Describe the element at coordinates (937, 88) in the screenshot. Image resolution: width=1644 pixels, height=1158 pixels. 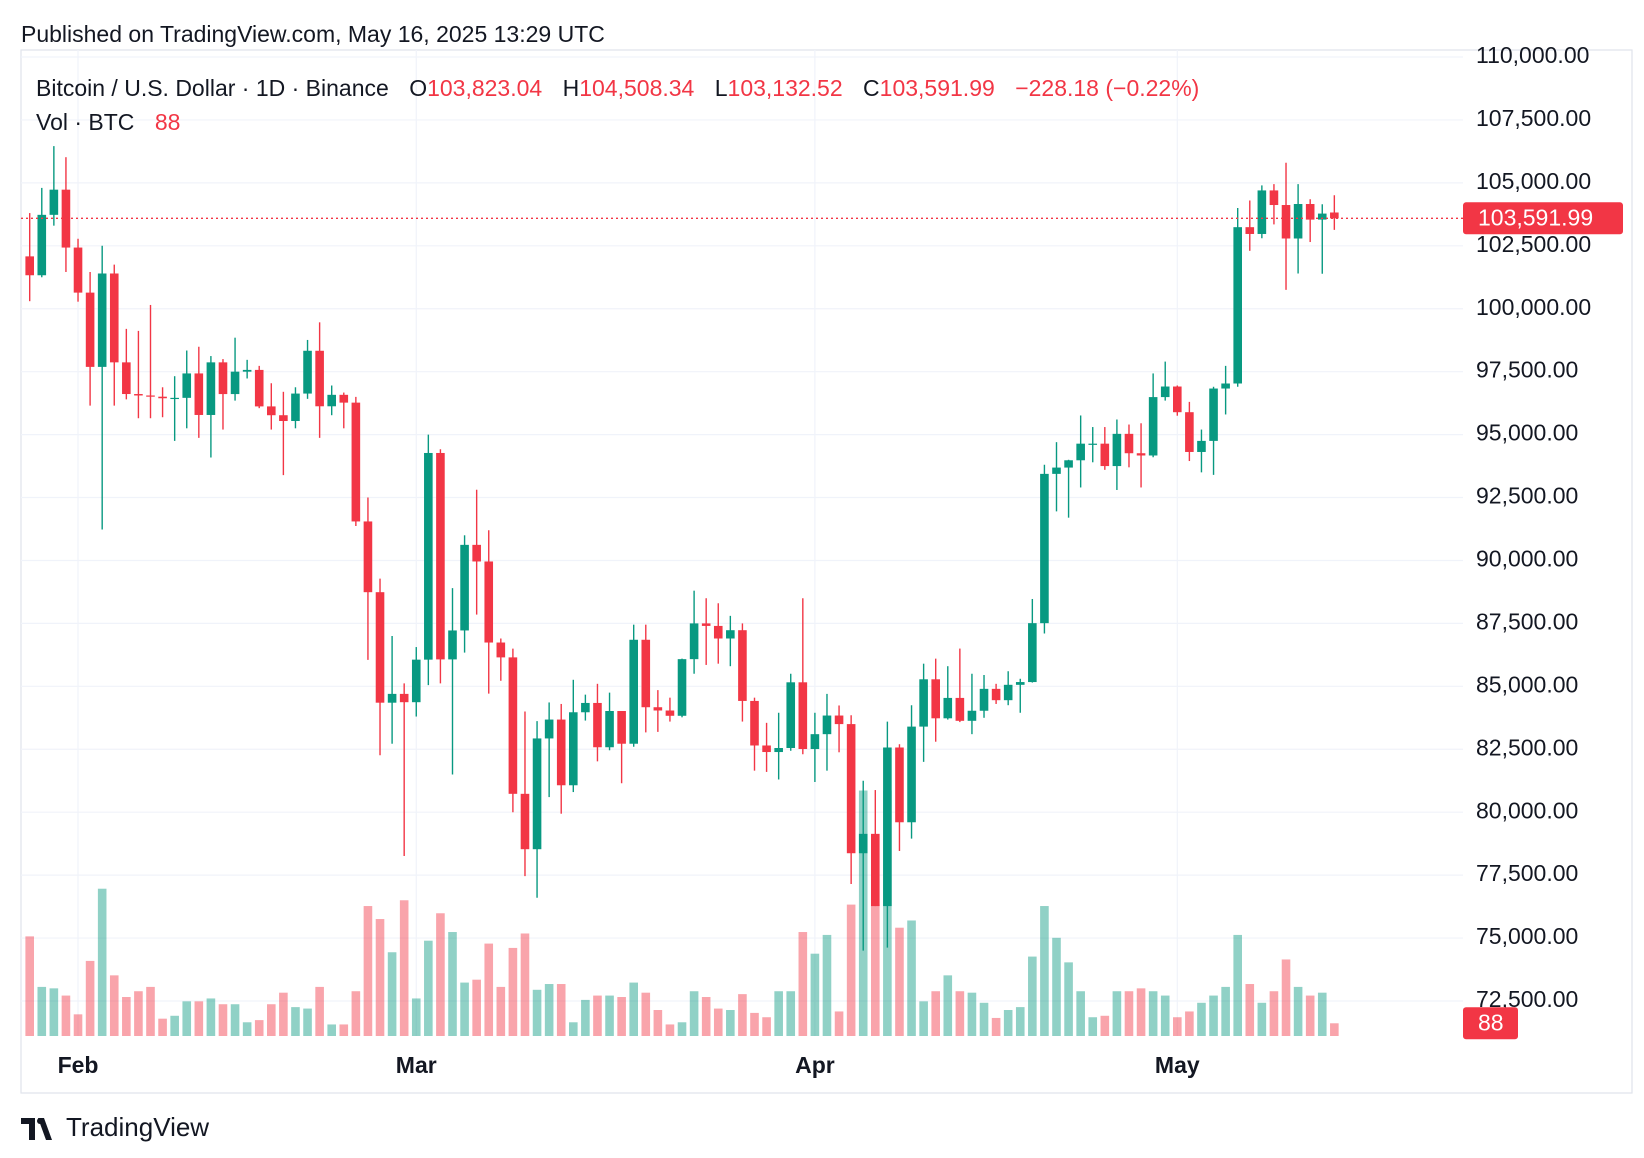
I see `ohlc-value: 103,591.99` at that location.